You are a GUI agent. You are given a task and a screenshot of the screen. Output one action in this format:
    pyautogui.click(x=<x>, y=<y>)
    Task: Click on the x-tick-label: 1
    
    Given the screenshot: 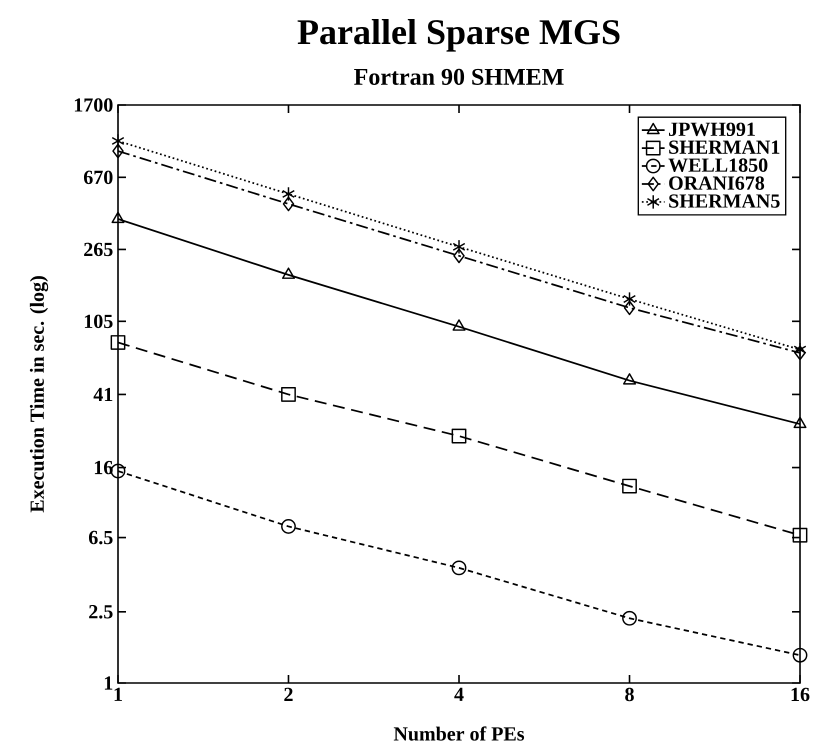 What is the action you would take?
    pyautogui.click(x=118, y=694)
    